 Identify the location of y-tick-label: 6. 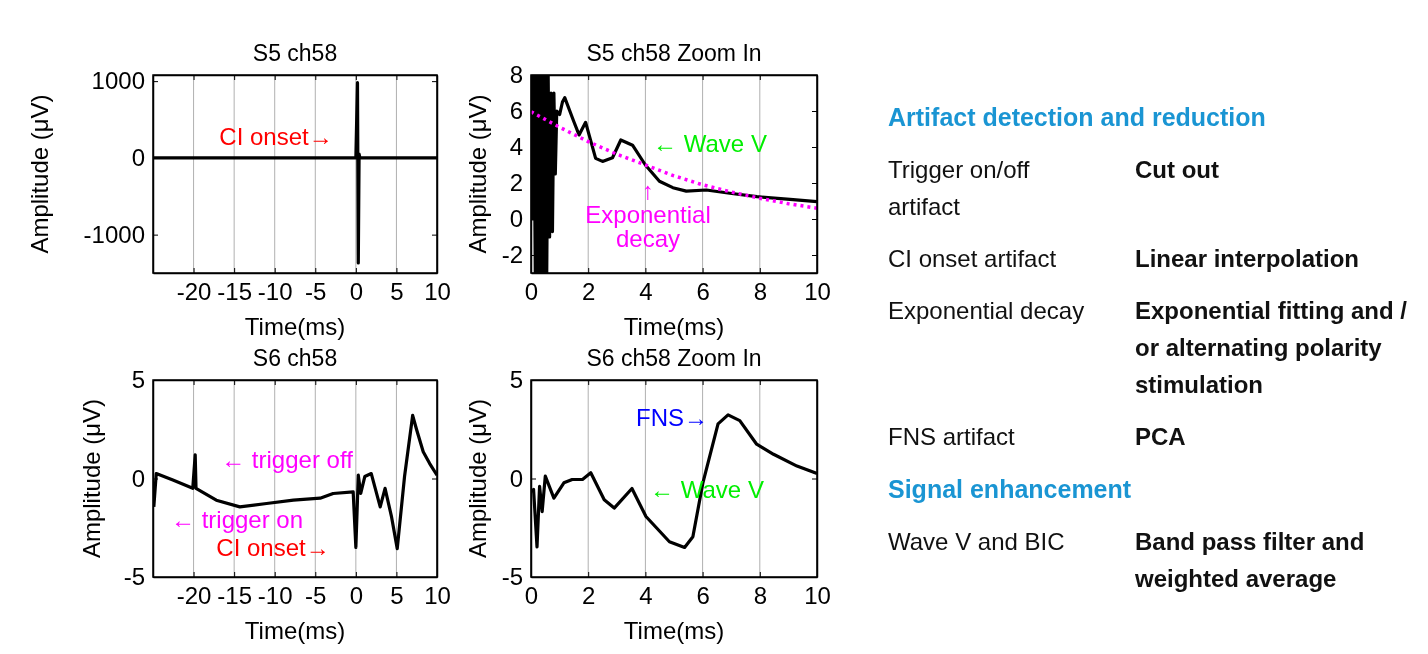
(516, 111).